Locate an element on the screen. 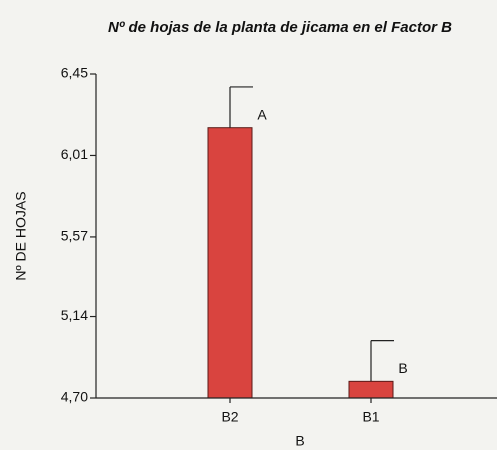  y-tick-label: 5,57 is located at coordinates (74, 236).